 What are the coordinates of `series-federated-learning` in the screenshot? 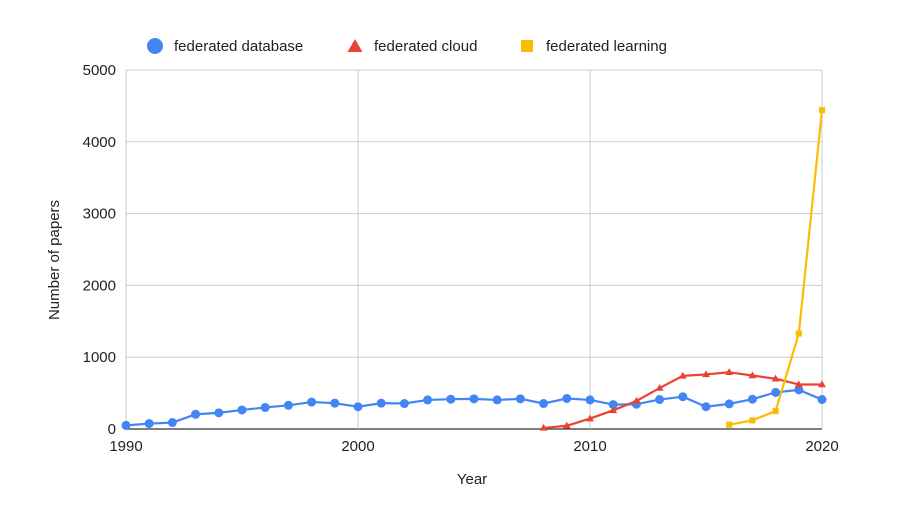 It's located at (776, 267).